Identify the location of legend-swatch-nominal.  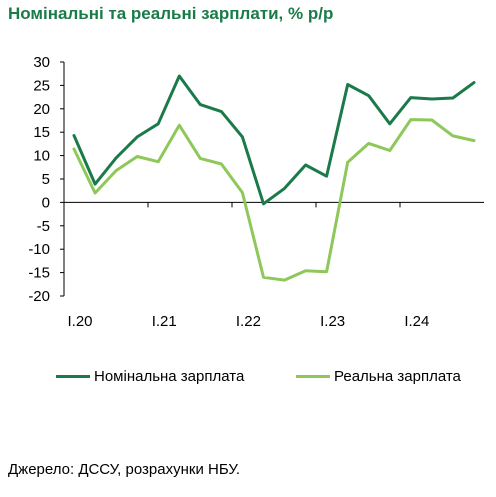
(73, 376).